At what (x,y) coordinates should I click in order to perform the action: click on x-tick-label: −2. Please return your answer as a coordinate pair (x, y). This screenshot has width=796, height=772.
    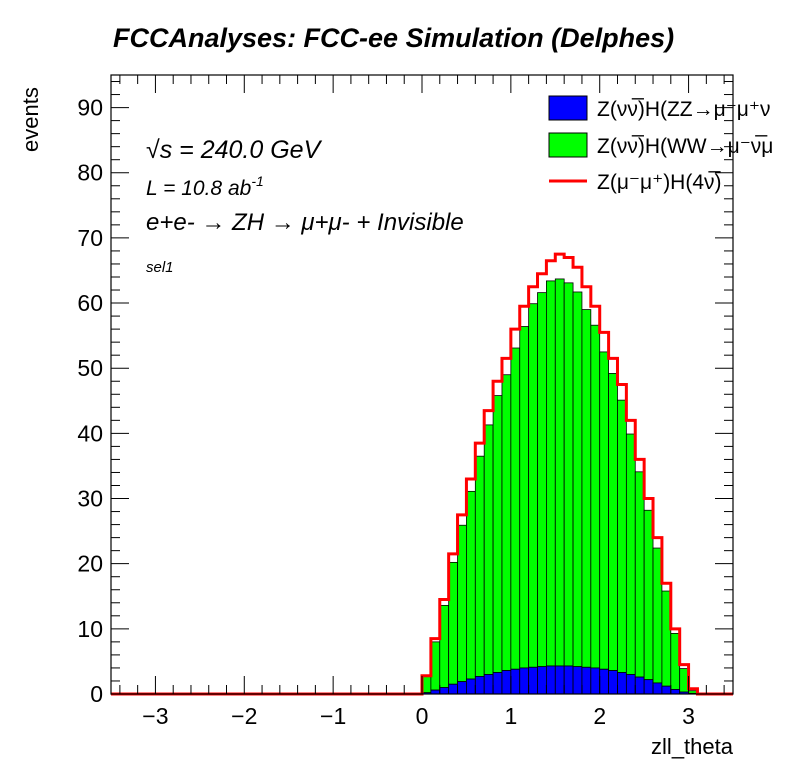
    Looking at the image, I should click on (244, 716).